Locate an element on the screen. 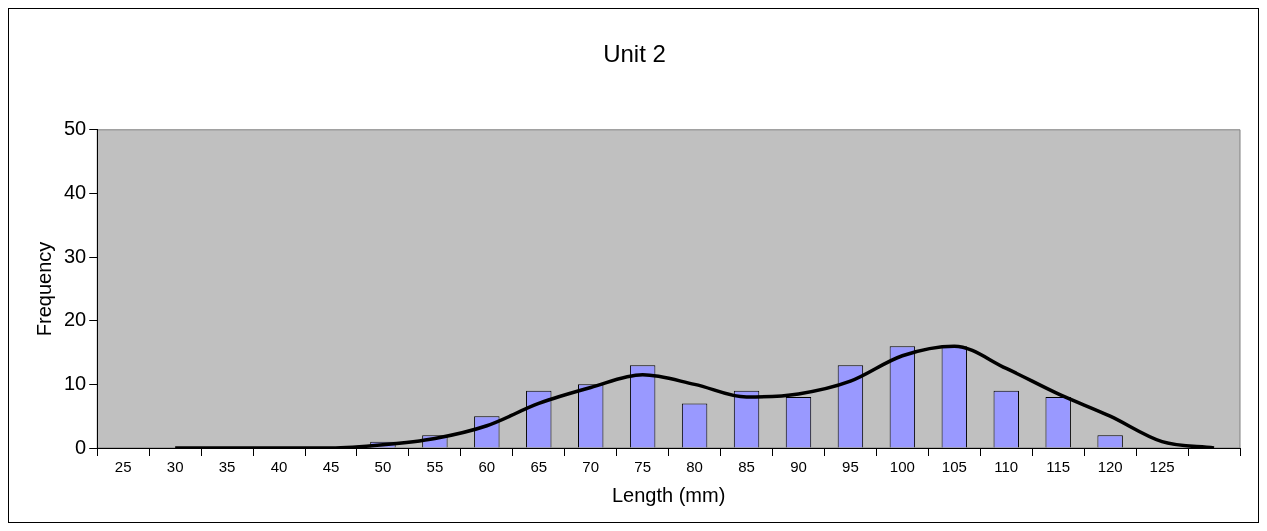  x-tick-label: 65 is located at coordinates (539, 467).